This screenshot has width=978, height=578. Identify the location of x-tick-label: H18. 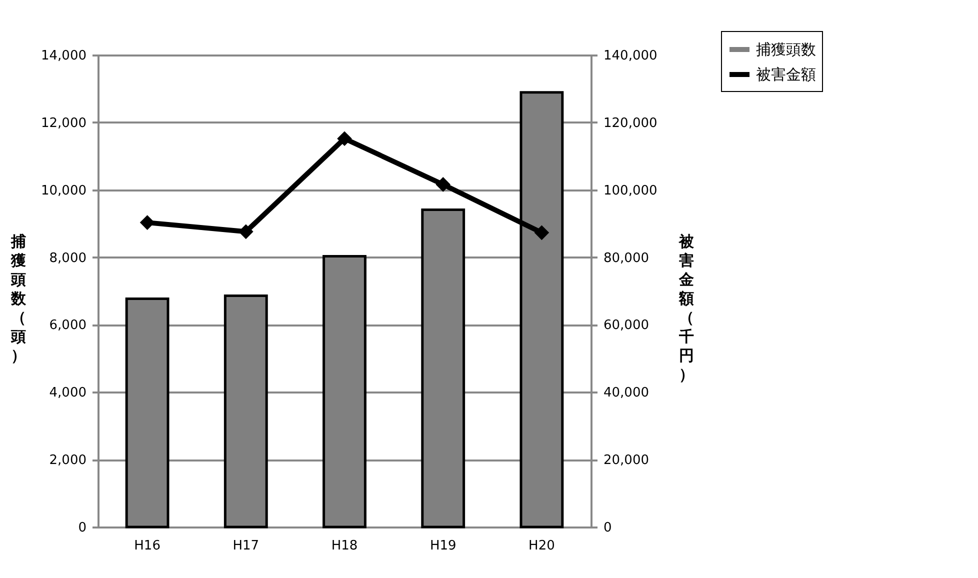
(344, 546).